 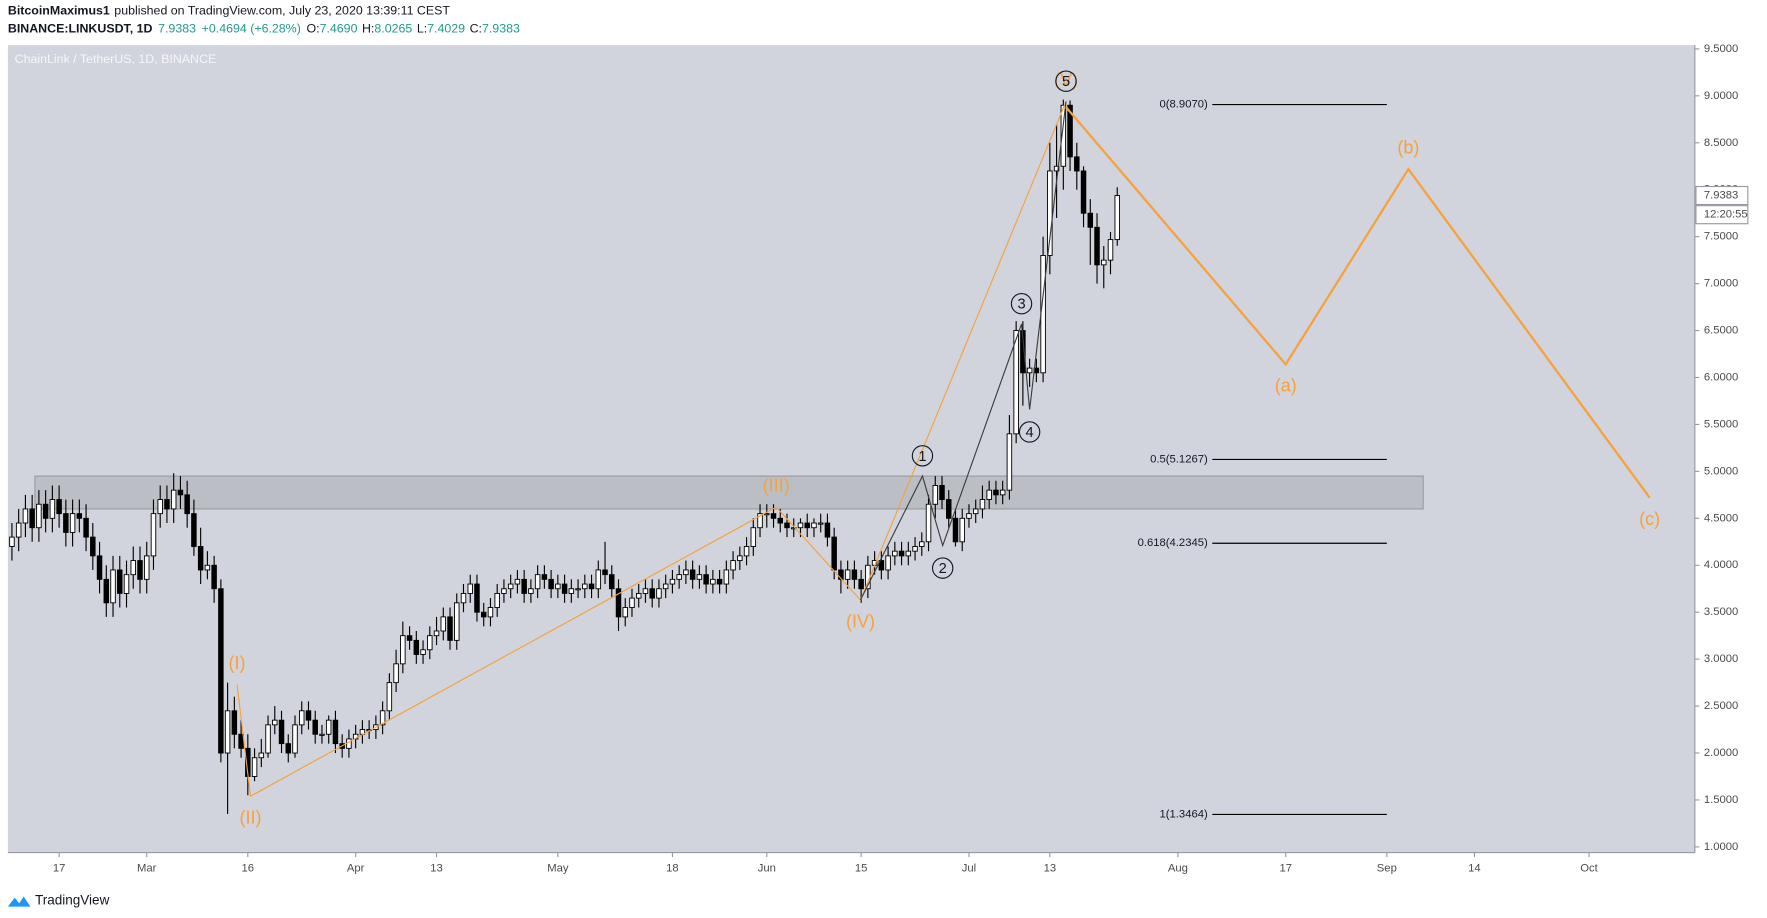 What do you see at coordinates (446, 29) in the screenshot?
I see `ohlc-value: 7.4029` at bounding box center [446, 29].